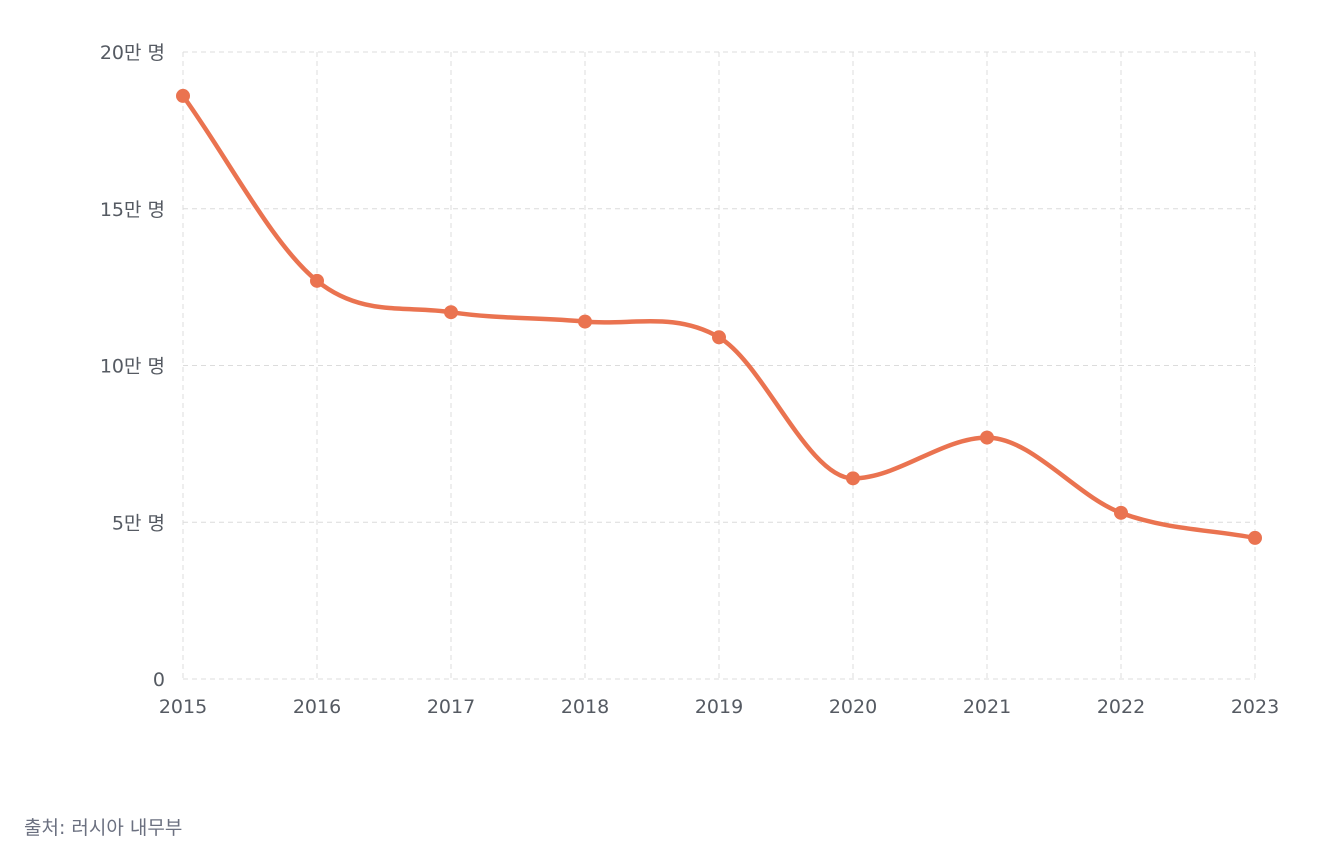  Describe the element at coordinates (719, 707) in the screenshot. I see `x-tick-label: 2019` at that location.